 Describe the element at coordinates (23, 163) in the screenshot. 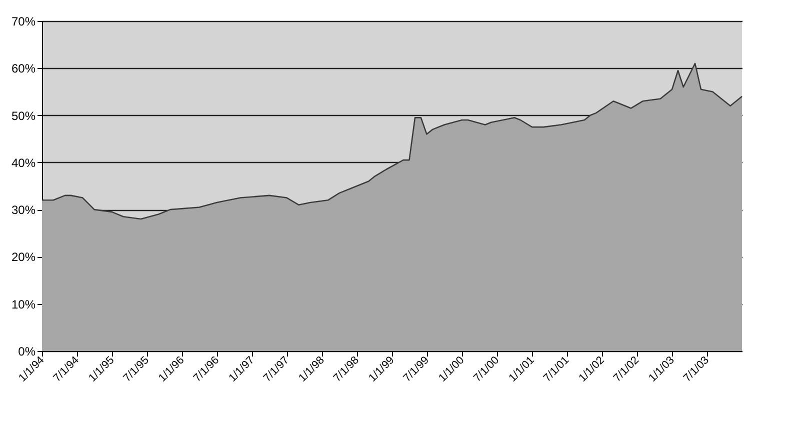

I see `y-tick-label: 40%` at that location.